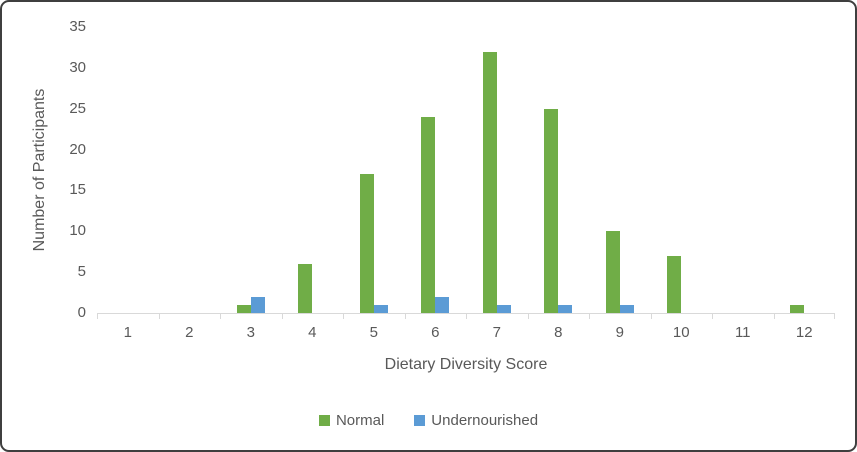  I want to click on y-tick-35: 35, so click(77, 26).